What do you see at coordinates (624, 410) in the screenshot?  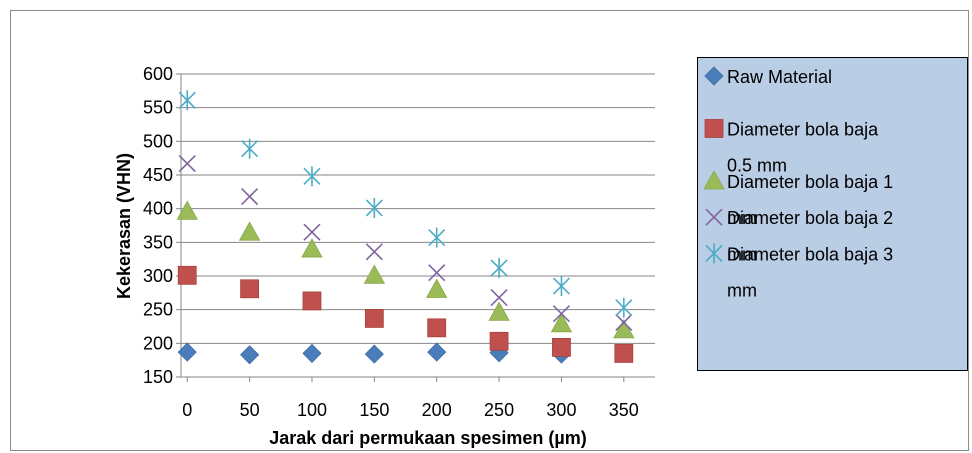 I see `x-tick-label: 350` at bounding box center [624, 410].